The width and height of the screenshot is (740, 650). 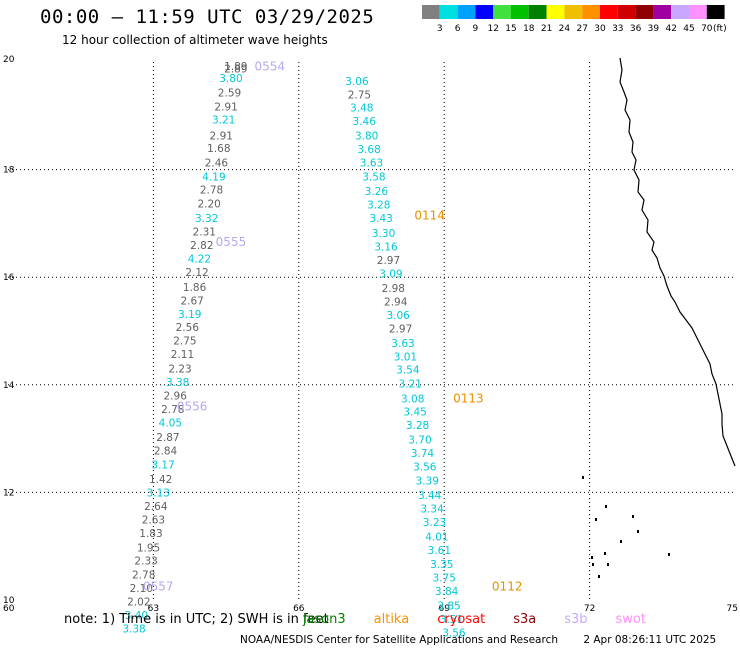 What do you see at coordinates (371, 164) in the screenshot?
I see `wave-height-value: 3.63` at bounding box center [371, 164].